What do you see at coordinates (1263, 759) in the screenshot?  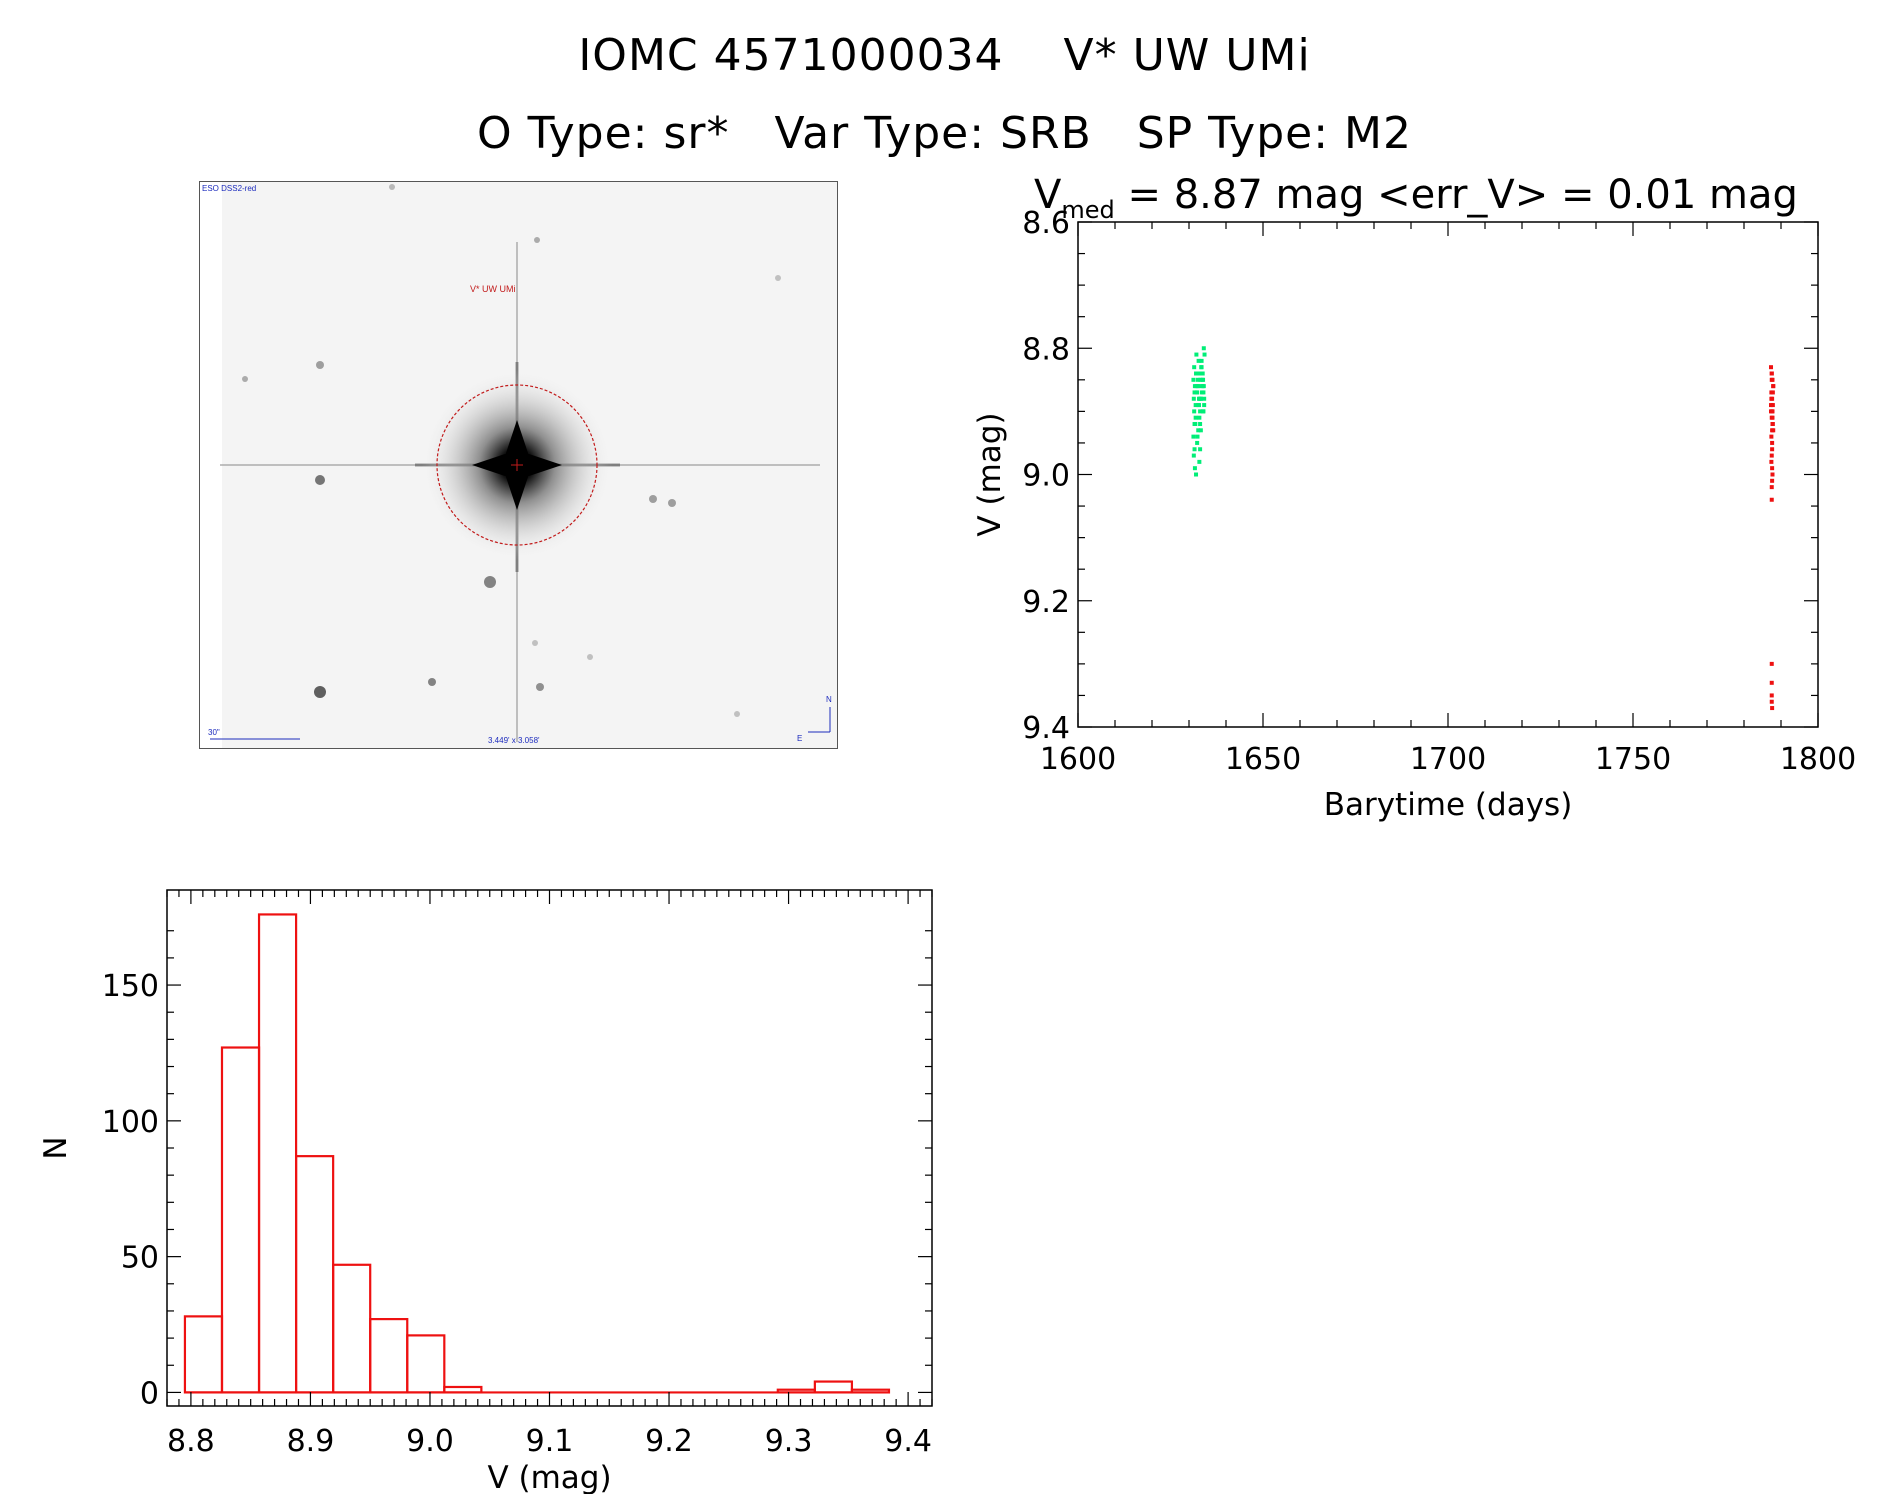 I see `x-tick-label: 1650` at bounding box center [1263, 759].